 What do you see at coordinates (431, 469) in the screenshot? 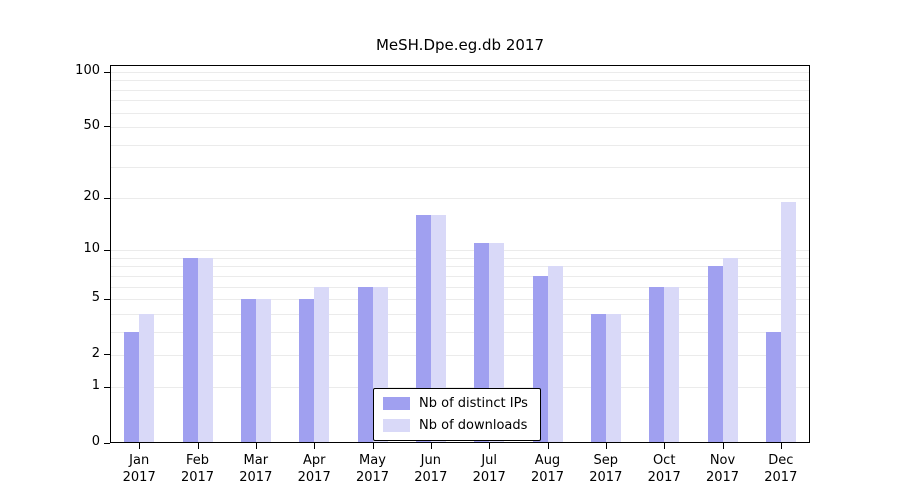
I see `x-axis-tick-label: Jun 2017` at bounding box center [431, 469].